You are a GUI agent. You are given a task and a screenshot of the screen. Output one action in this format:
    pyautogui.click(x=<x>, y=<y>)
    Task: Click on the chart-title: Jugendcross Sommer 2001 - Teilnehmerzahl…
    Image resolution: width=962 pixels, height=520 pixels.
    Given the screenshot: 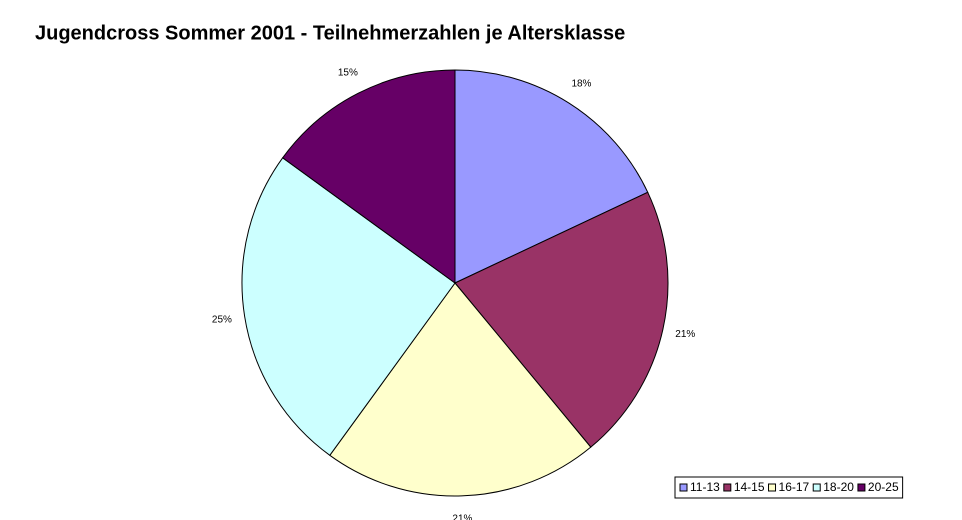 What is the action you would take?
    pyautogui.click(x=330, y=33)
    